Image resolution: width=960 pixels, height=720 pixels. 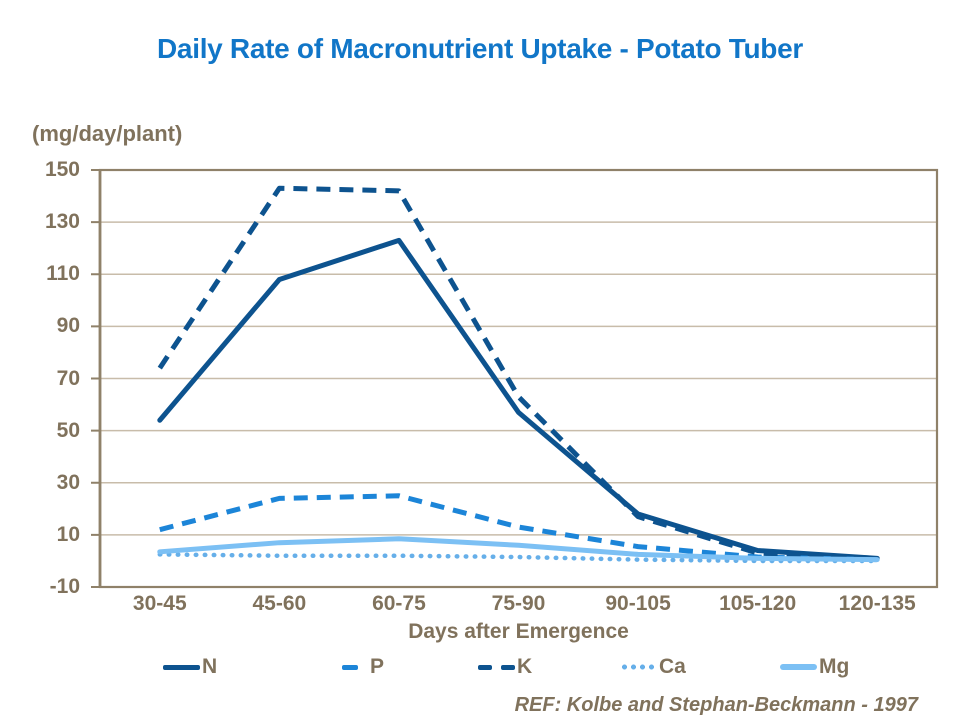 What do you see at coordinates (68, 534) in the screenshot?
I see `y-tick-label: 10` at bounding box center [68, 534].